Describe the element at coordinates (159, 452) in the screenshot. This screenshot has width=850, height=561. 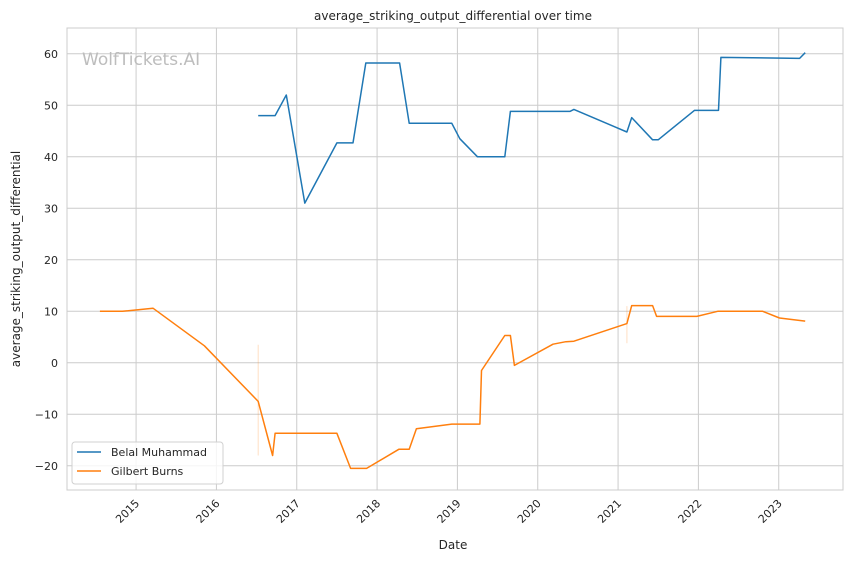
I see `legend-label-belal: Belal Muhammad` at that location.